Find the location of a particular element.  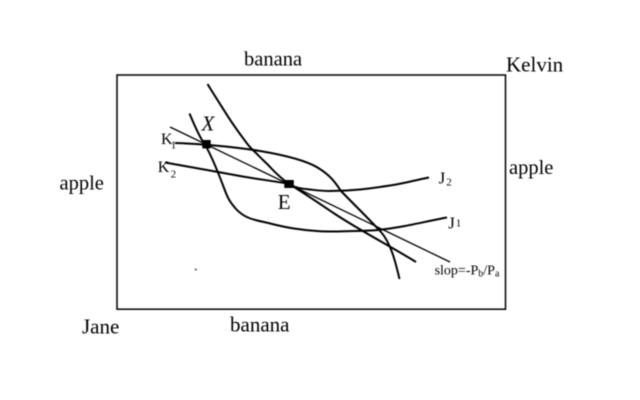

svg-text: Kelvin is located at coordinates (535, 65).